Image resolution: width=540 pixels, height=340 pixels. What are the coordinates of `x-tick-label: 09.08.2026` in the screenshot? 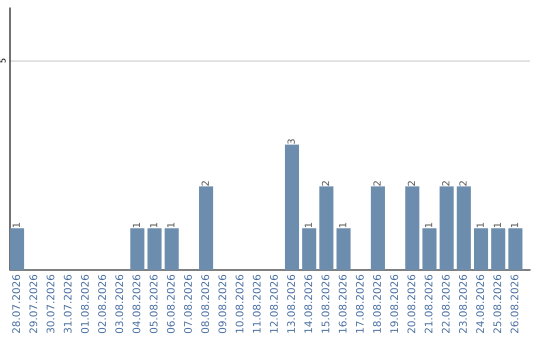 It's located at (222, 304).